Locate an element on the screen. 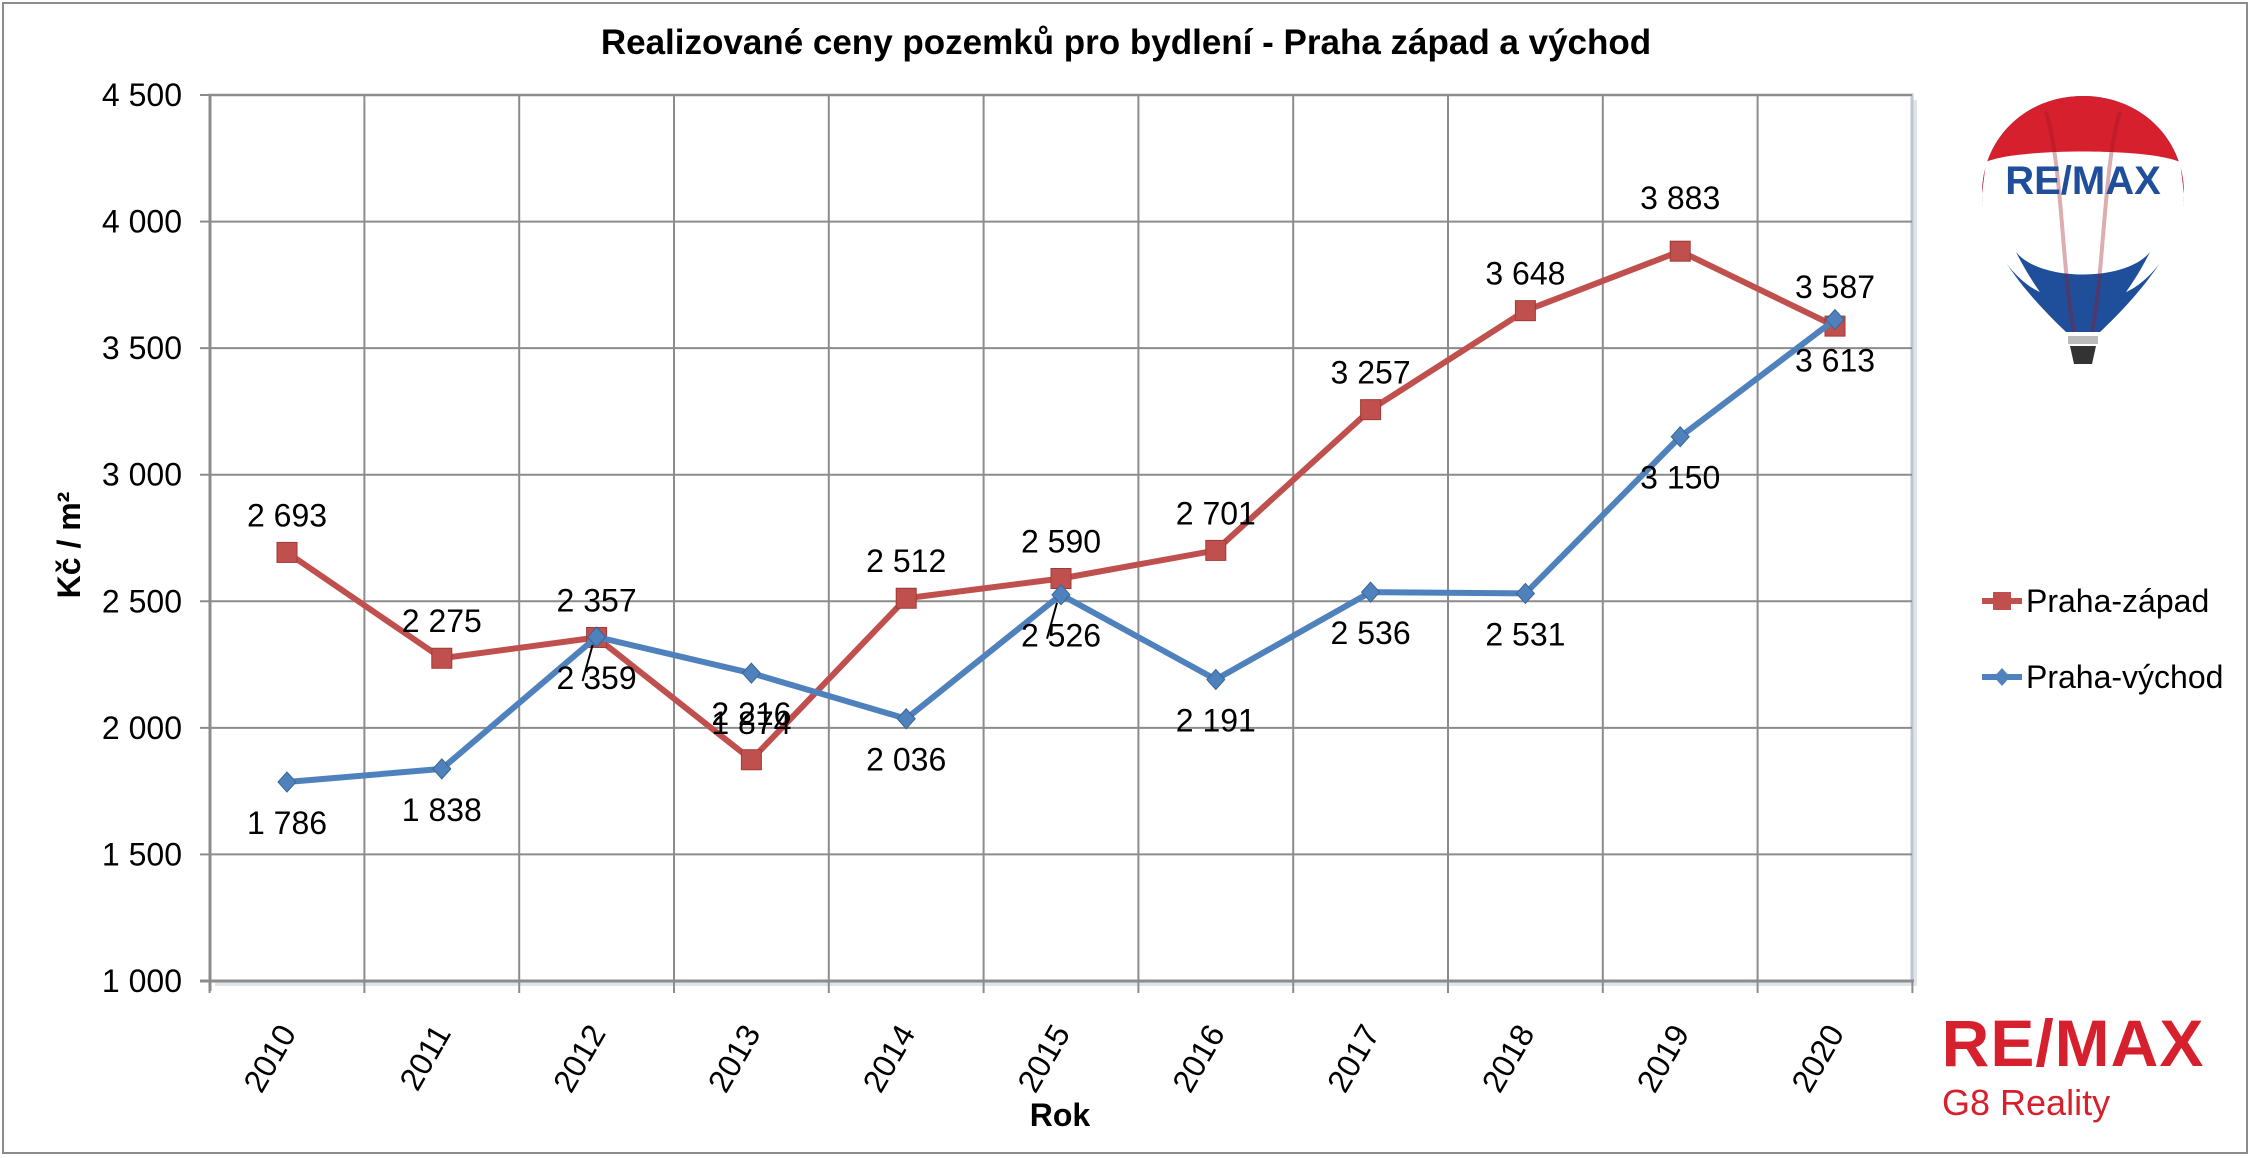 This screenshot has width=2252, height=1158. data-label: 2 531 is located at coordinates (1525, 634).